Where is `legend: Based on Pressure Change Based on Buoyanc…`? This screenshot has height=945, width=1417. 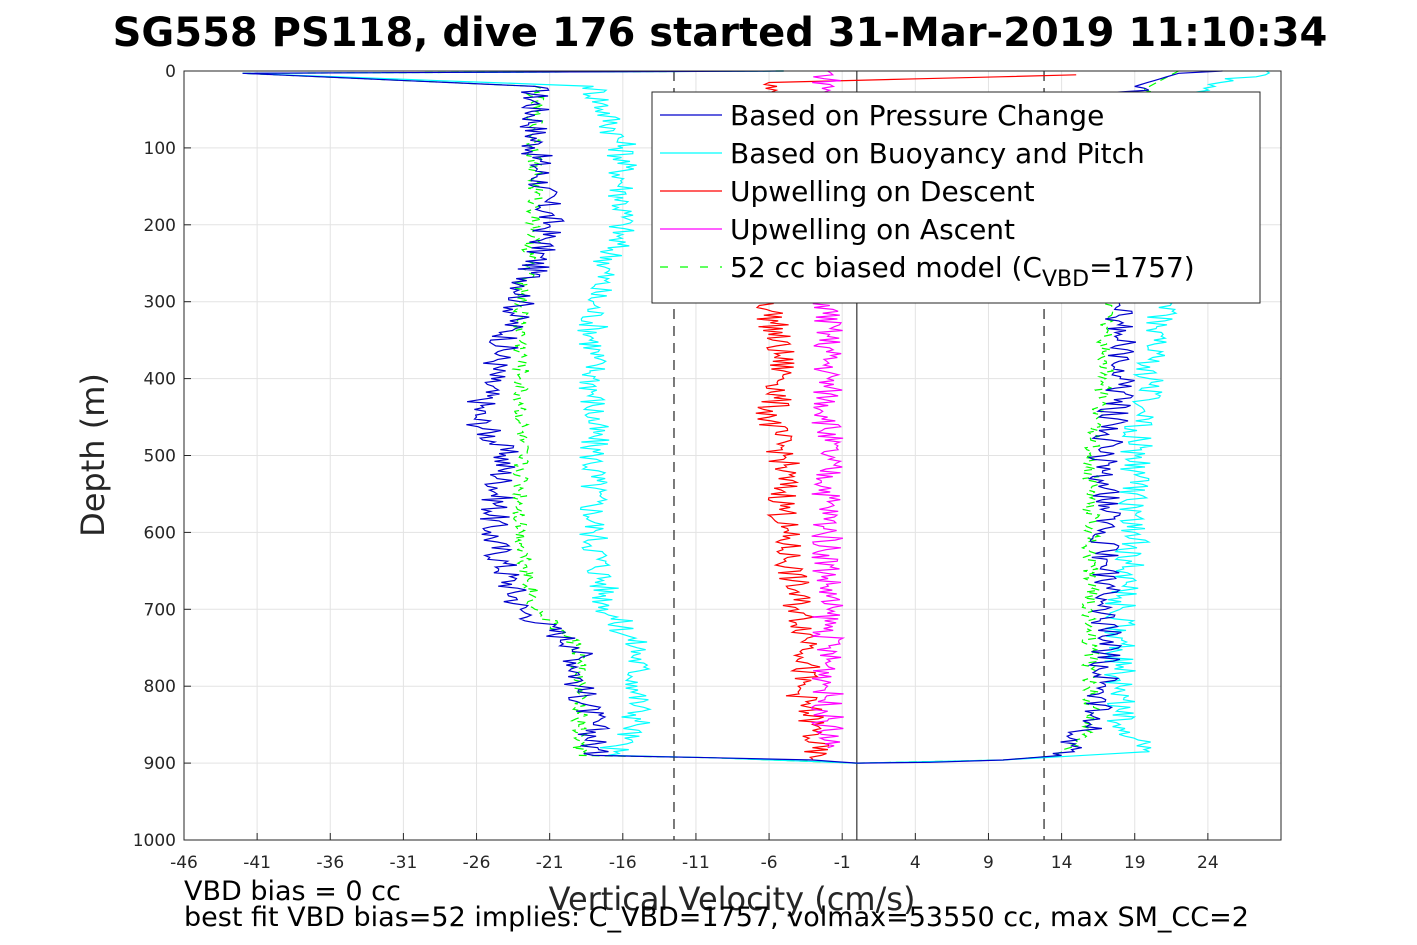 legend: Based on Pressure Change Based on Buoyanc… is located at coordinates (956, 197).